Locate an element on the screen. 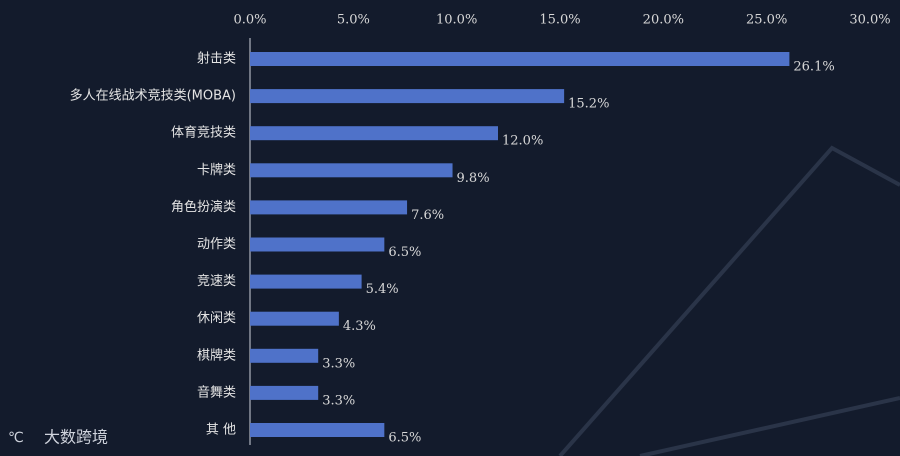 The width and height of the screenshot is (900, 456). y-tick-label: 卡牌类 is located at coordinates (216, 170).